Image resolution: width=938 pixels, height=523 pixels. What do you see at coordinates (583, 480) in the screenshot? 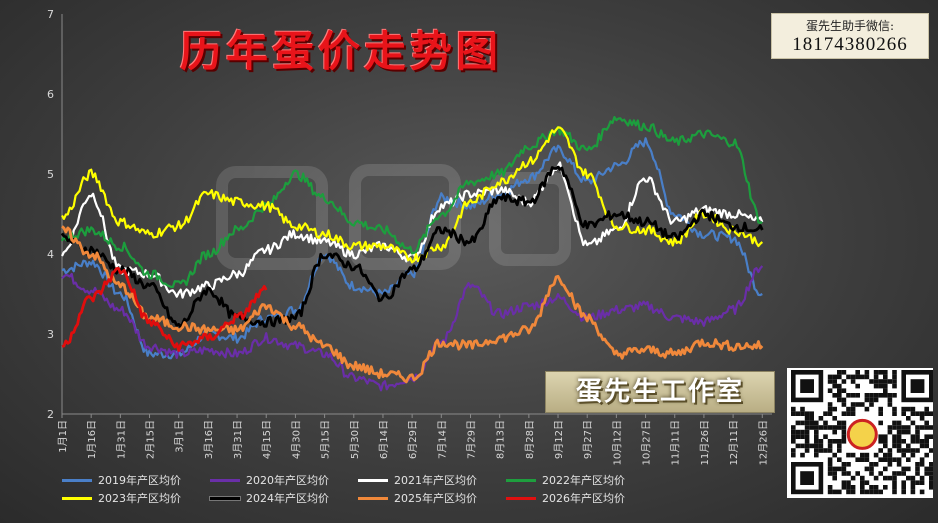
I see `legend-label: 2022年产区均价` at bounding box center [583, 480].